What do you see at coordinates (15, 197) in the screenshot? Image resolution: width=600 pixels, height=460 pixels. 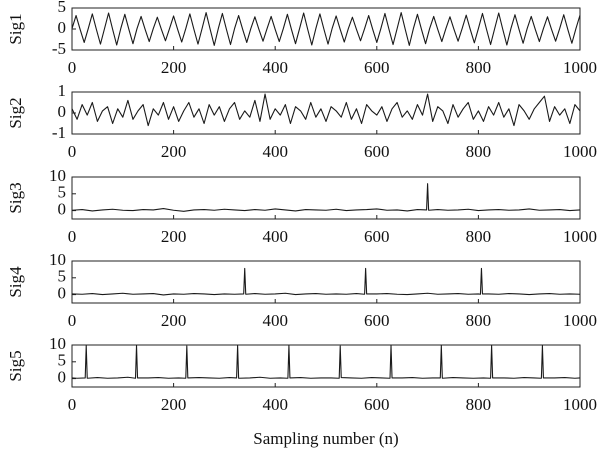 I see `y-axis-label: Sig3` at bounding box center [15, 197].